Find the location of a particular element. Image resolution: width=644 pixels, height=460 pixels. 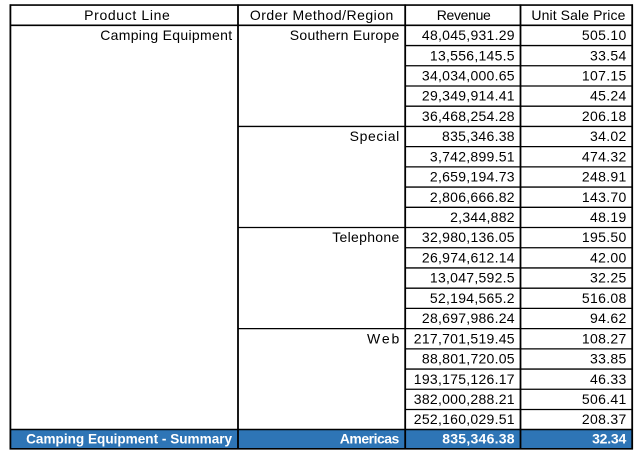

svg-text: 46.33 is located at coordinates (608, 379).